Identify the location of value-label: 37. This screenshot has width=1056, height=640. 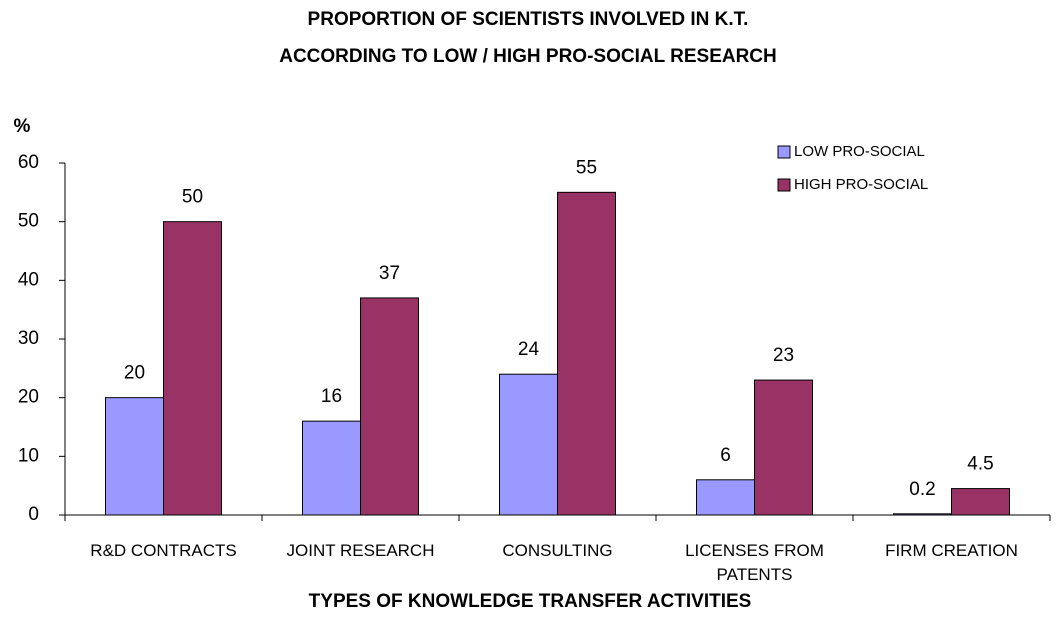
(389, 273).